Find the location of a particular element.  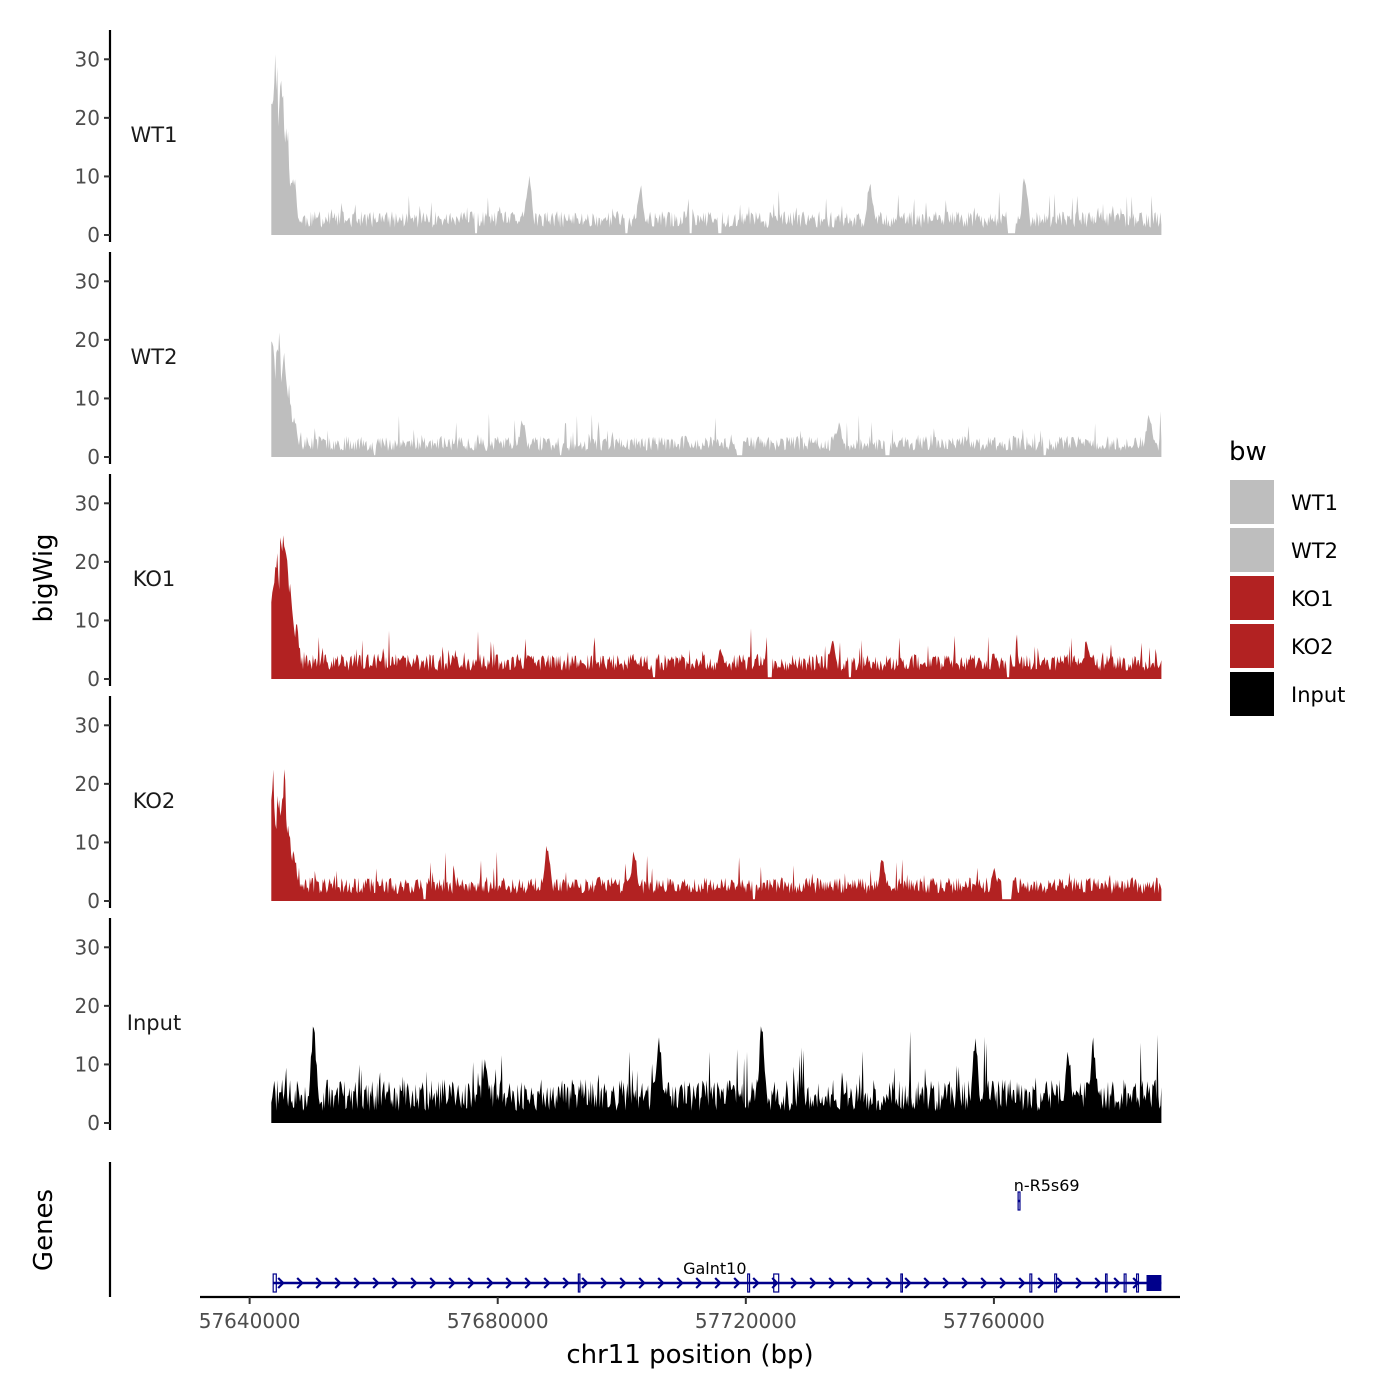

gene-galnt10: Galnt10 is located at coordinates (717, 1276).